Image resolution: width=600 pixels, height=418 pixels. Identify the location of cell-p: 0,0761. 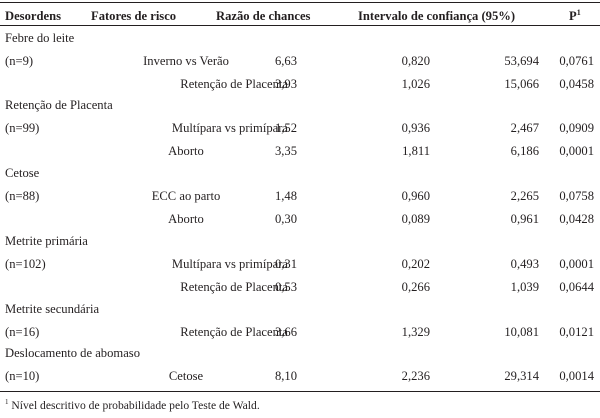
(576, 61).